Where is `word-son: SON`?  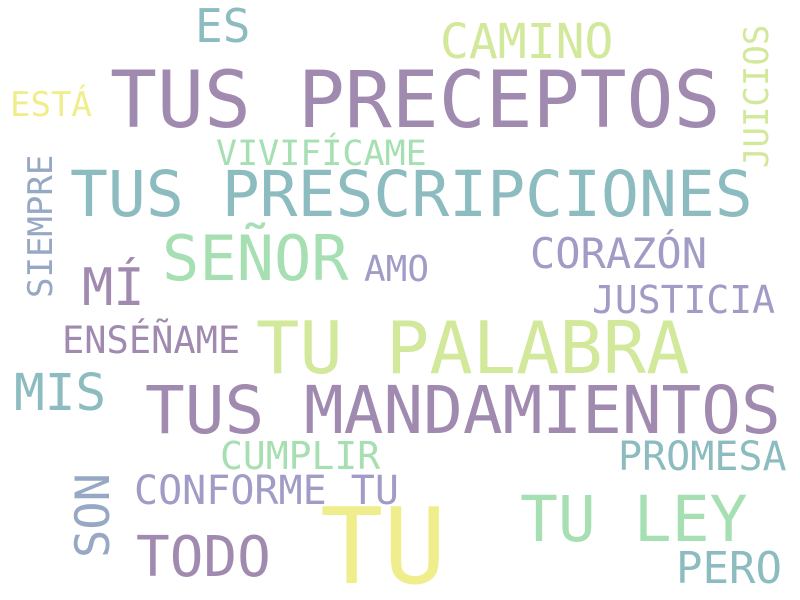
word-son: SON is located at coordinates (93, 515).